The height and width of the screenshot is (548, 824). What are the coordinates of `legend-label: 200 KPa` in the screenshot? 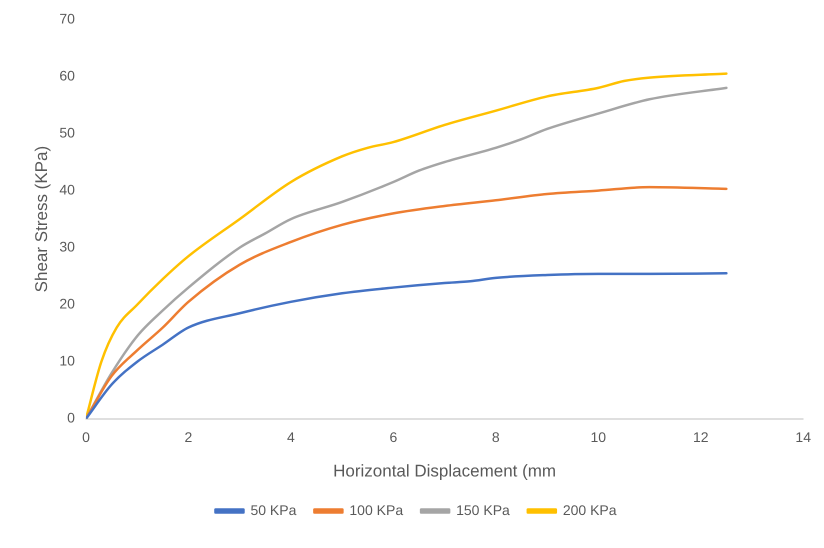 It's located at (589, 510).